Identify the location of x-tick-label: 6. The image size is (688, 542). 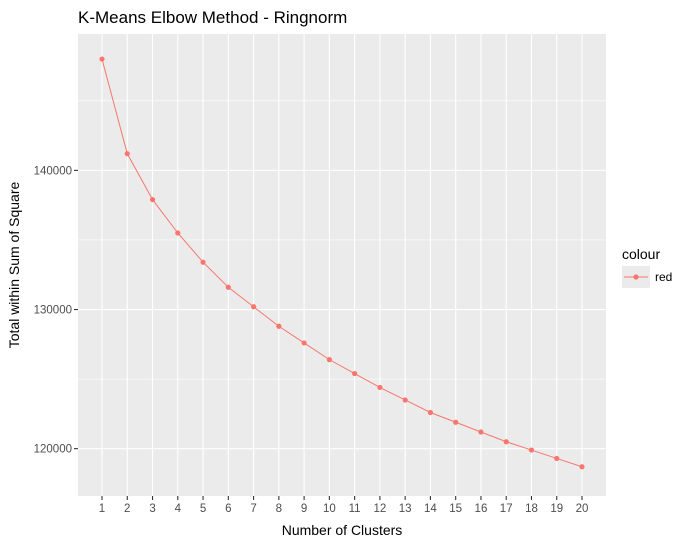
(228, 509).